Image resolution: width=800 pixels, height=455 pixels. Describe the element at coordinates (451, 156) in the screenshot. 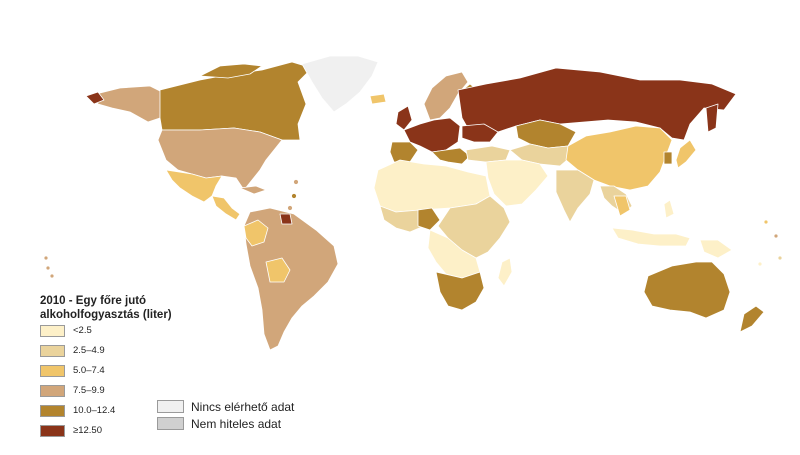

I see `region-italy-balkans` at that location.